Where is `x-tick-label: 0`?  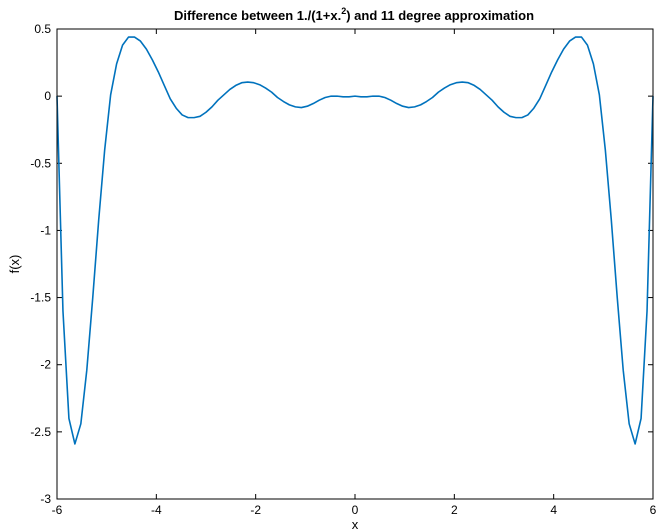 x-tick-label: 0 is located at coordinates (355, 510).